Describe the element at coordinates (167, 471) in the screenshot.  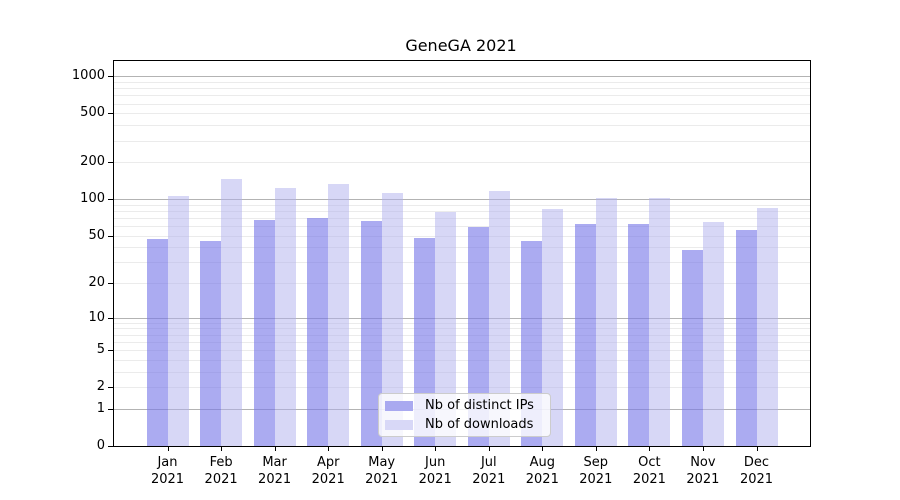
I see `x-ticklabel-jan: Jan 2021` at that location.